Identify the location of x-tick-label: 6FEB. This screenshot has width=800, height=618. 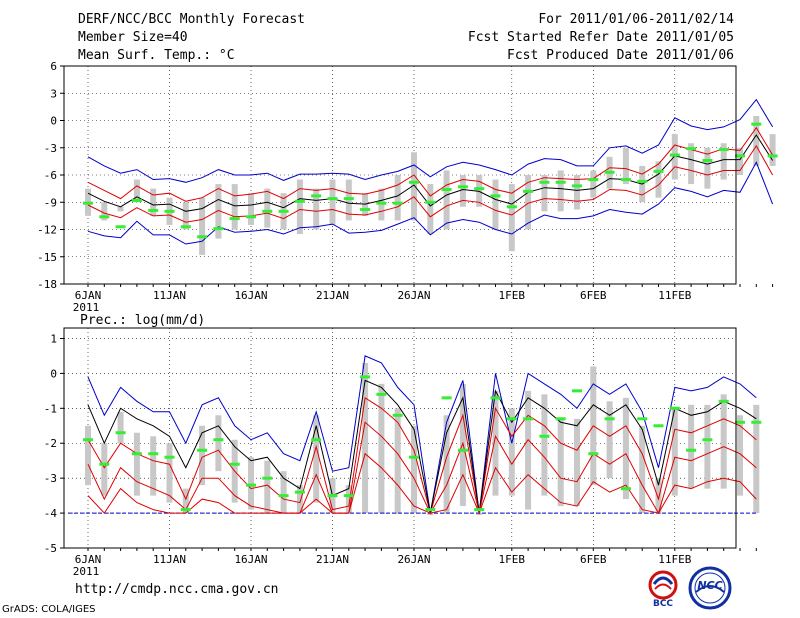
(593, 559).